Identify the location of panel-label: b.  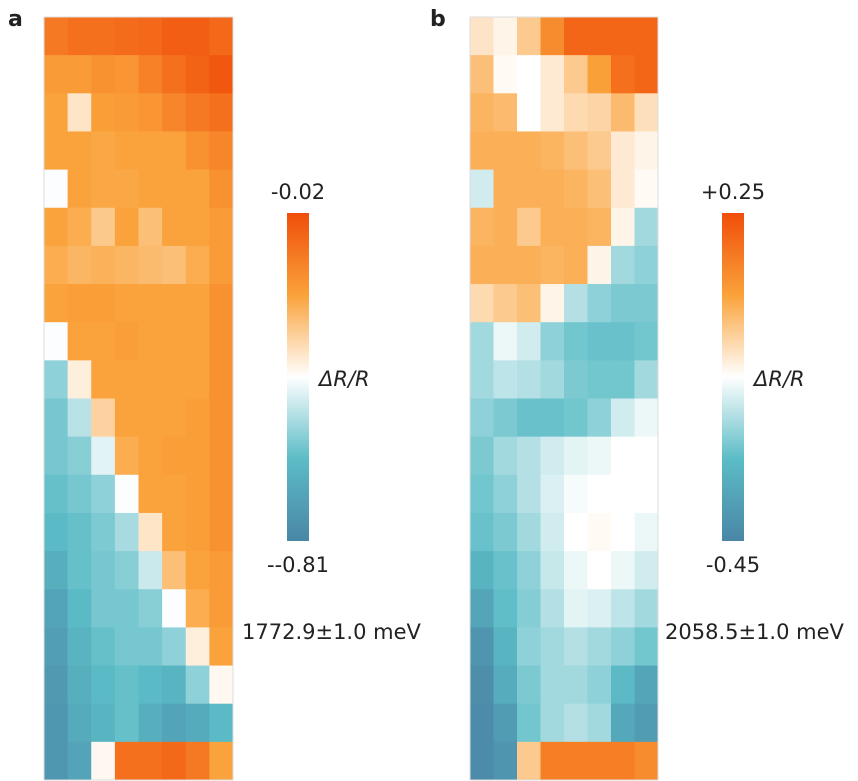
(438, 19).